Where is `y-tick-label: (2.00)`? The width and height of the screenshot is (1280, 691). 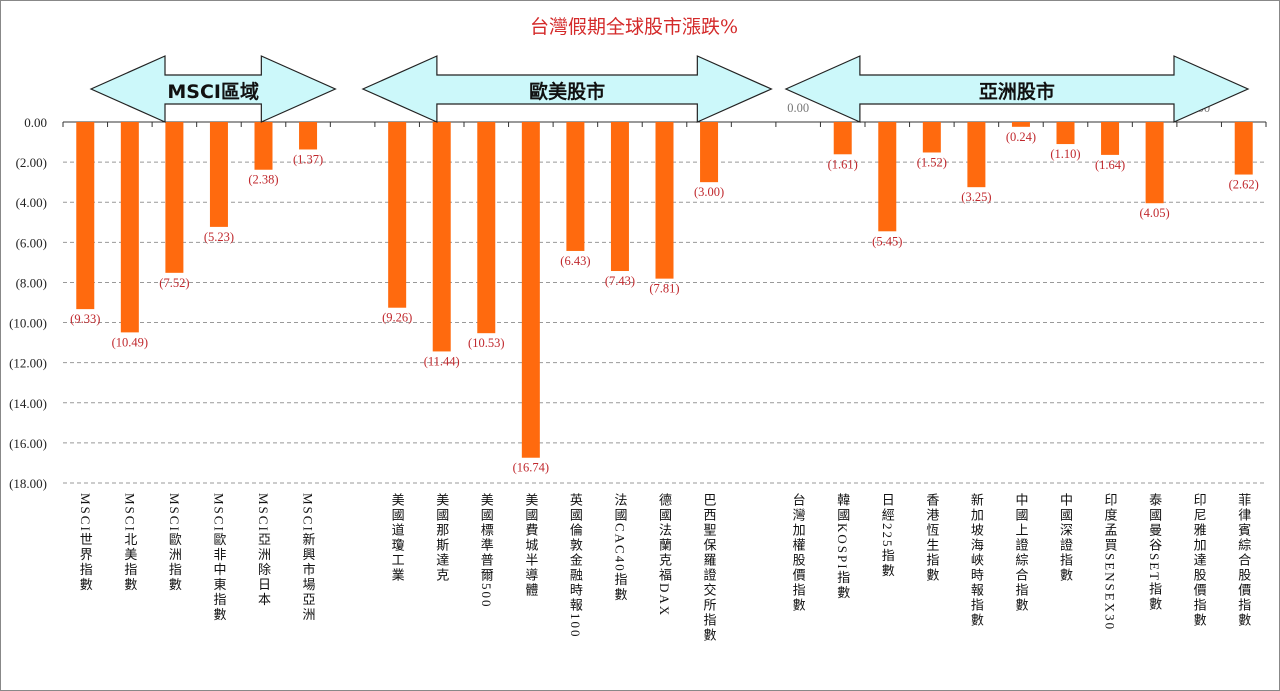 y-tick-label: (2.00) is located at coordinates (31, 162).